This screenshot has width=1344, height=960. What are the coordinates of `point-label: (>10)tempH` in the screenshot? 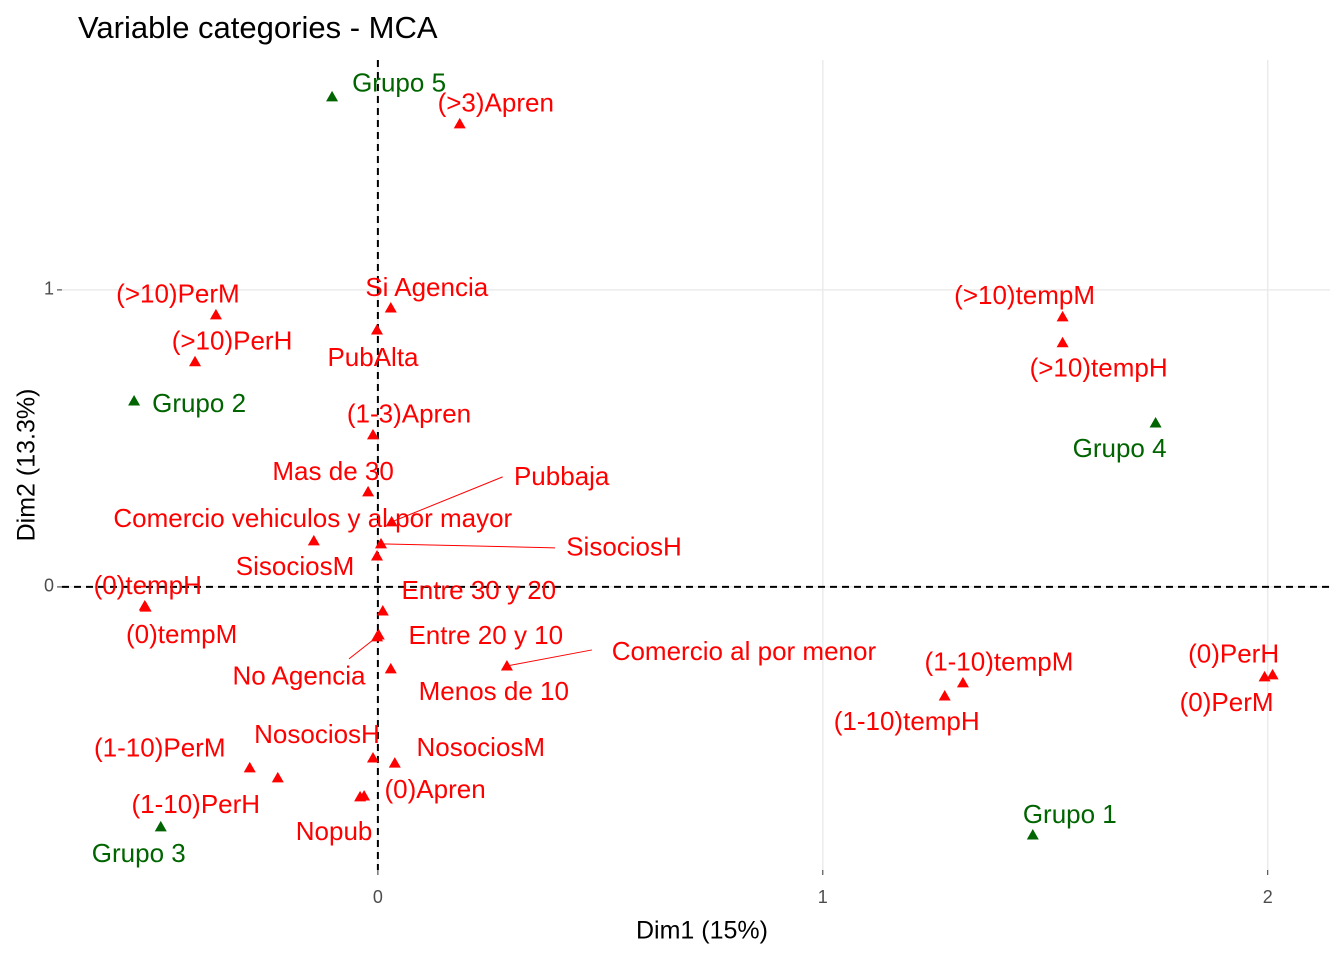 It's located at (1099, 368).